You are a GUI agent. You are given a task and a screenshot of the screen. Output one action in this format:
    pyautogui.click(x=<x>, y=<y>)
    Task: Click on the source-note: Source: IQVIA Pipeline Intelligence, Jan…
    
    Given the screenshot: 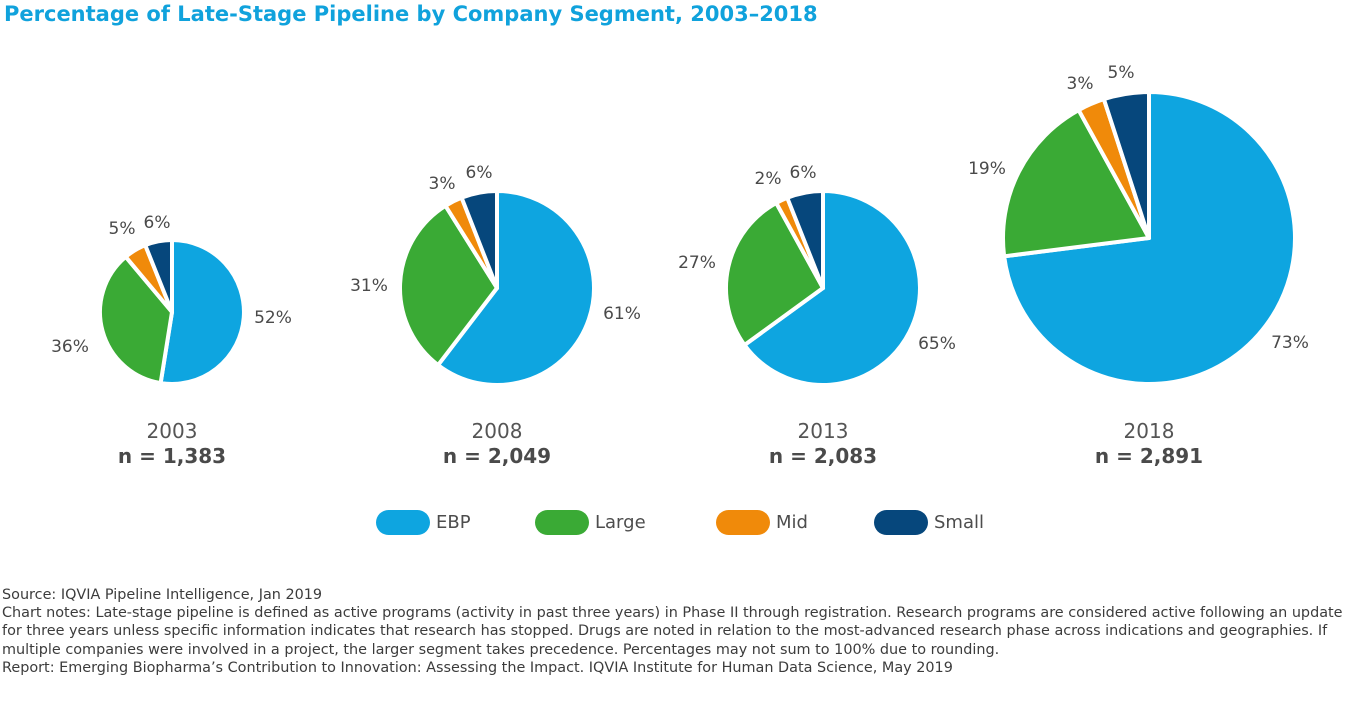 What is the action you would take?
    pyautogui.click(x=162, y=595)
    